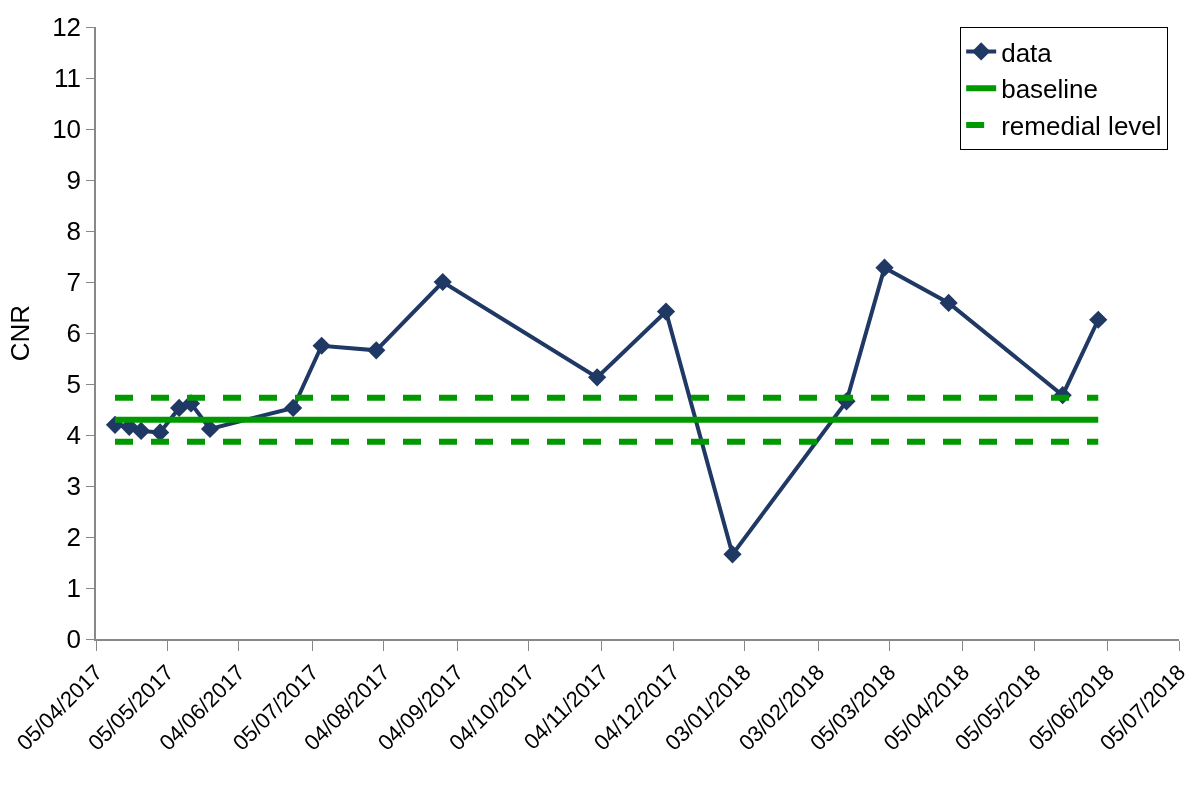 This screenshot has height=789, width=1202. What do you see at coordinates (74, 435) in the screenshot?
I see `y-tick-label: 4` at bounding box center [74, 435].